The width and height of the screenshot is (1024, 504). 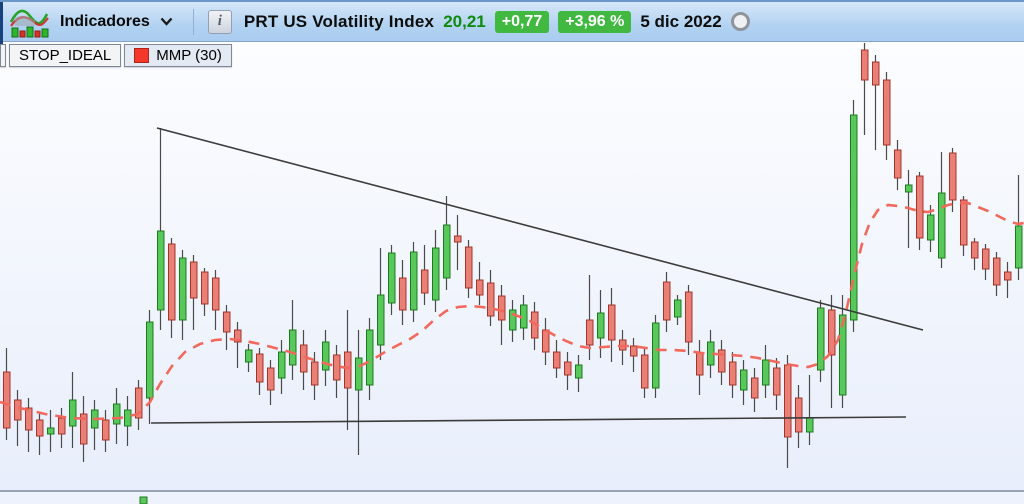 I want to click on quote-date: 5 dic 2022, so click(x=681, y=21).